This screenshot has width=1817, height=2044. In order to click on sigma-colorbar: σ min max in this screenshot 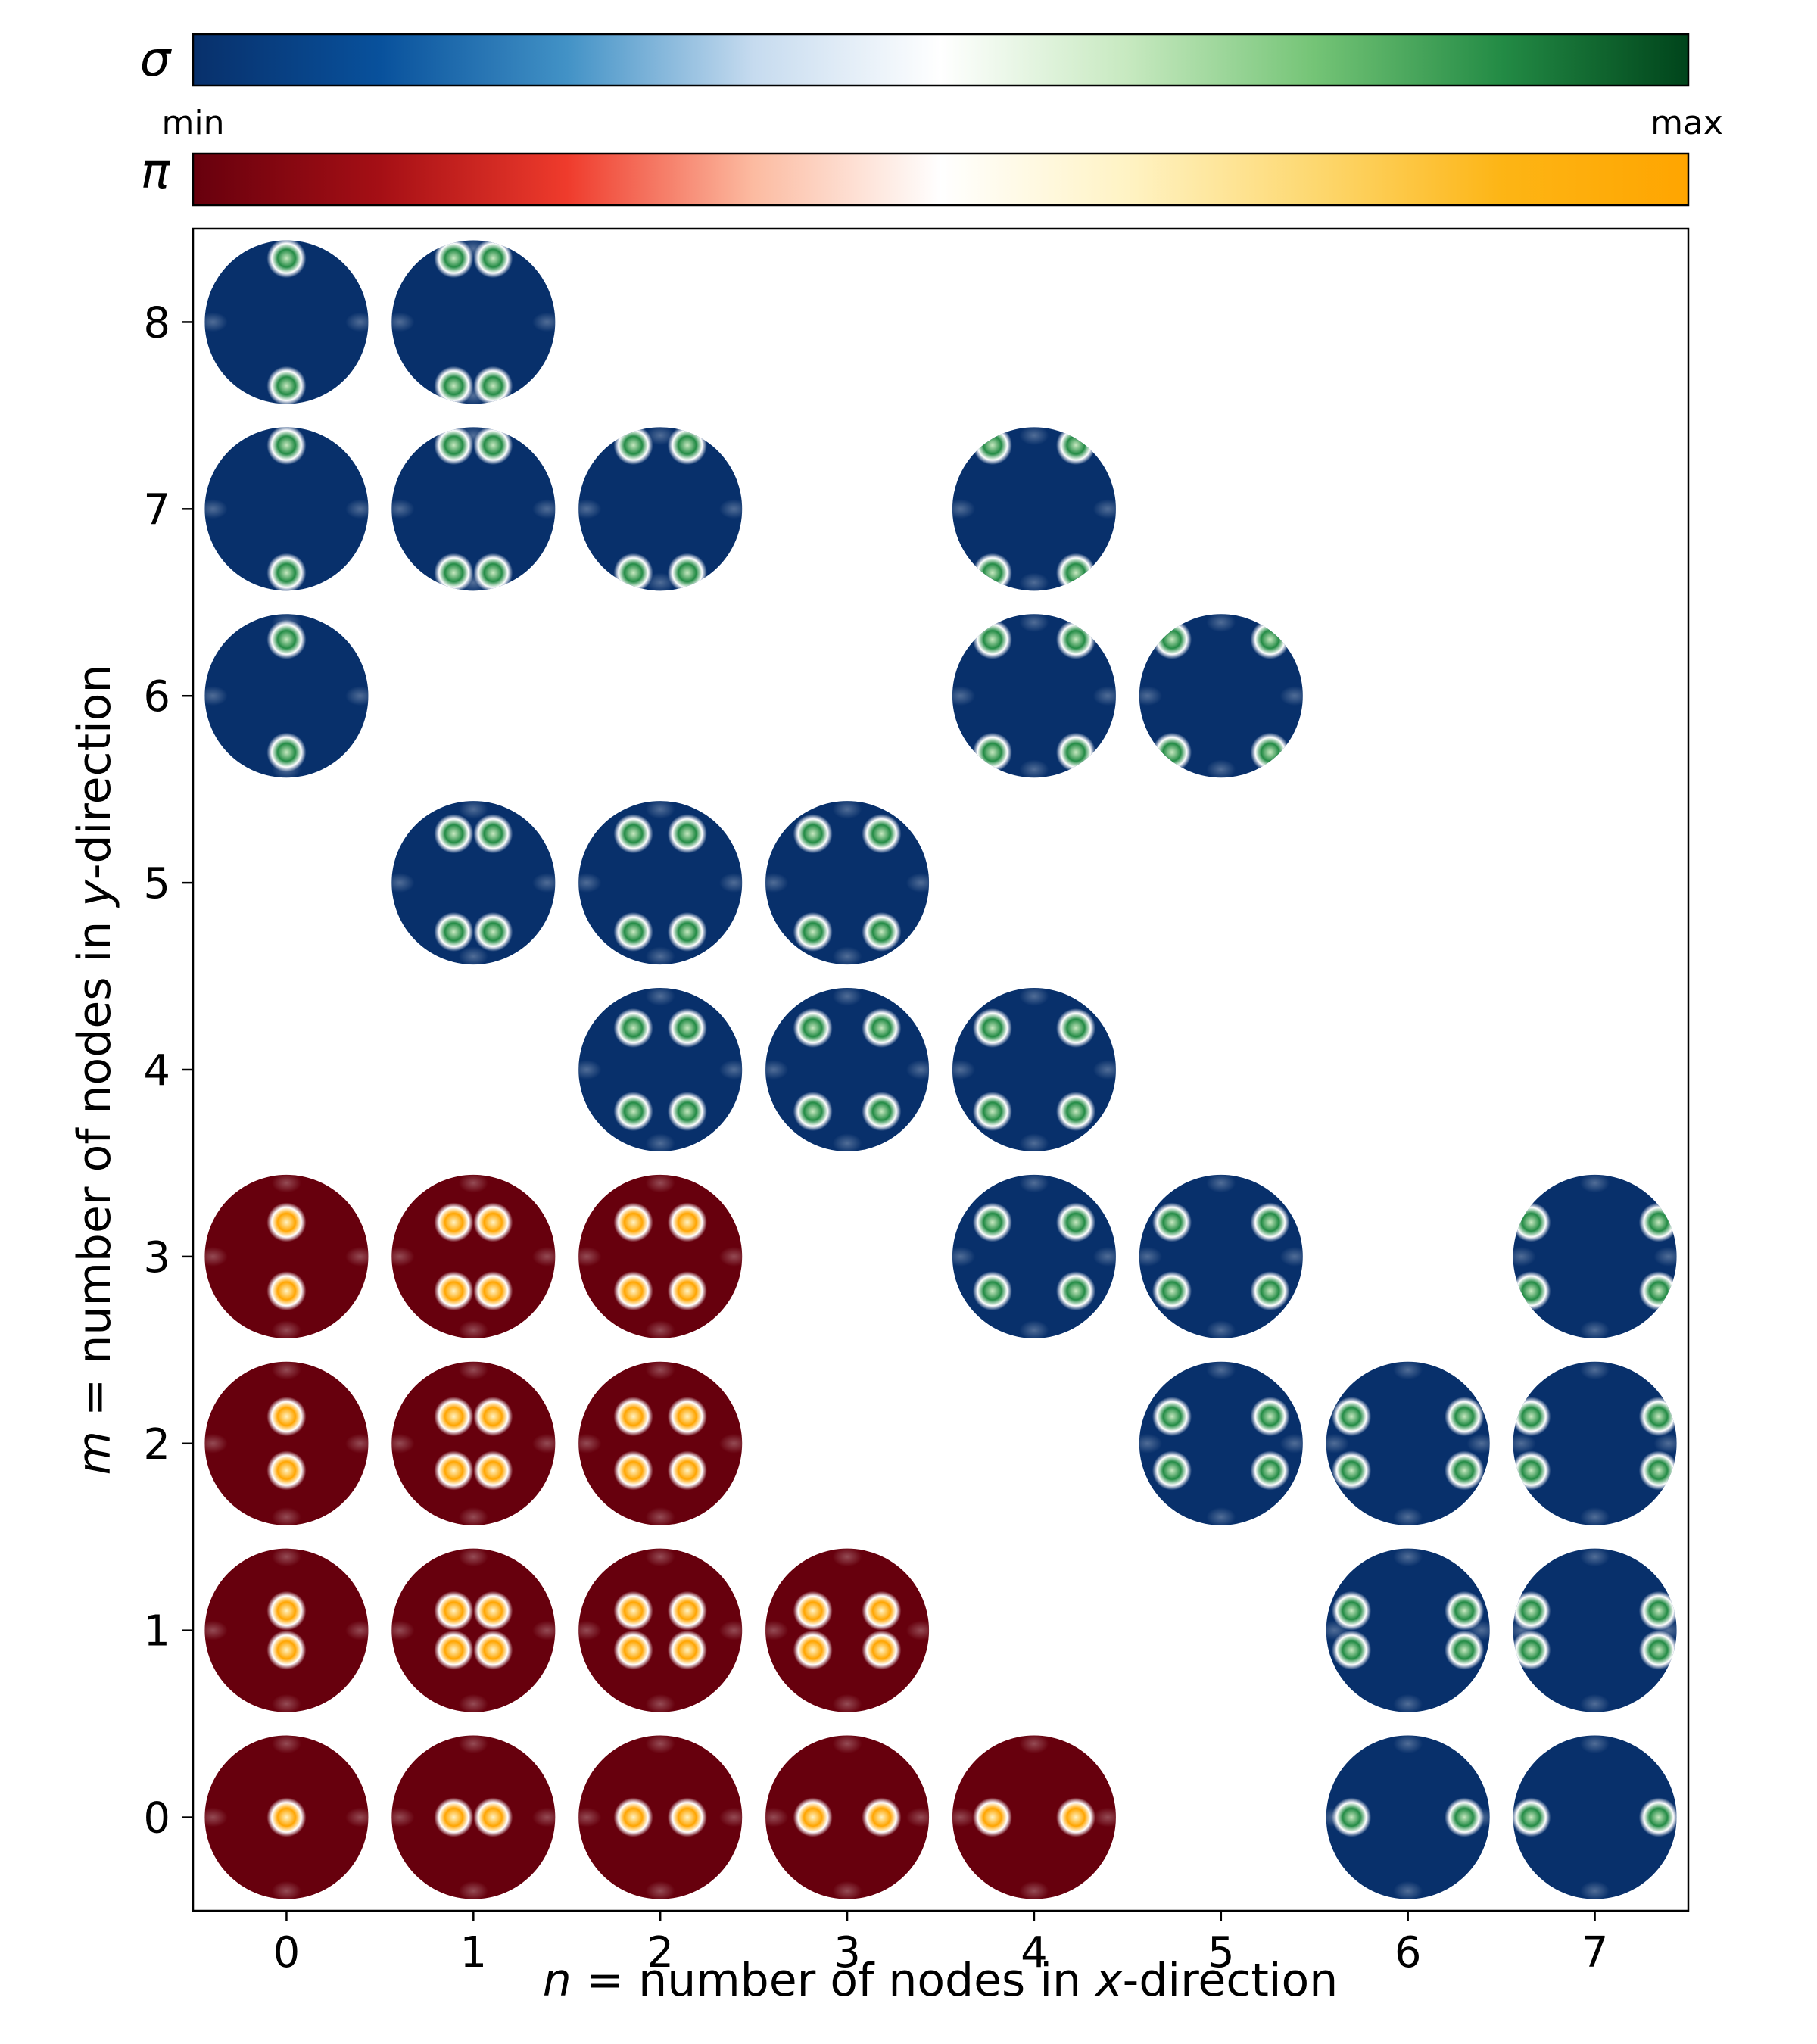, I will do `click(931, 87)`.